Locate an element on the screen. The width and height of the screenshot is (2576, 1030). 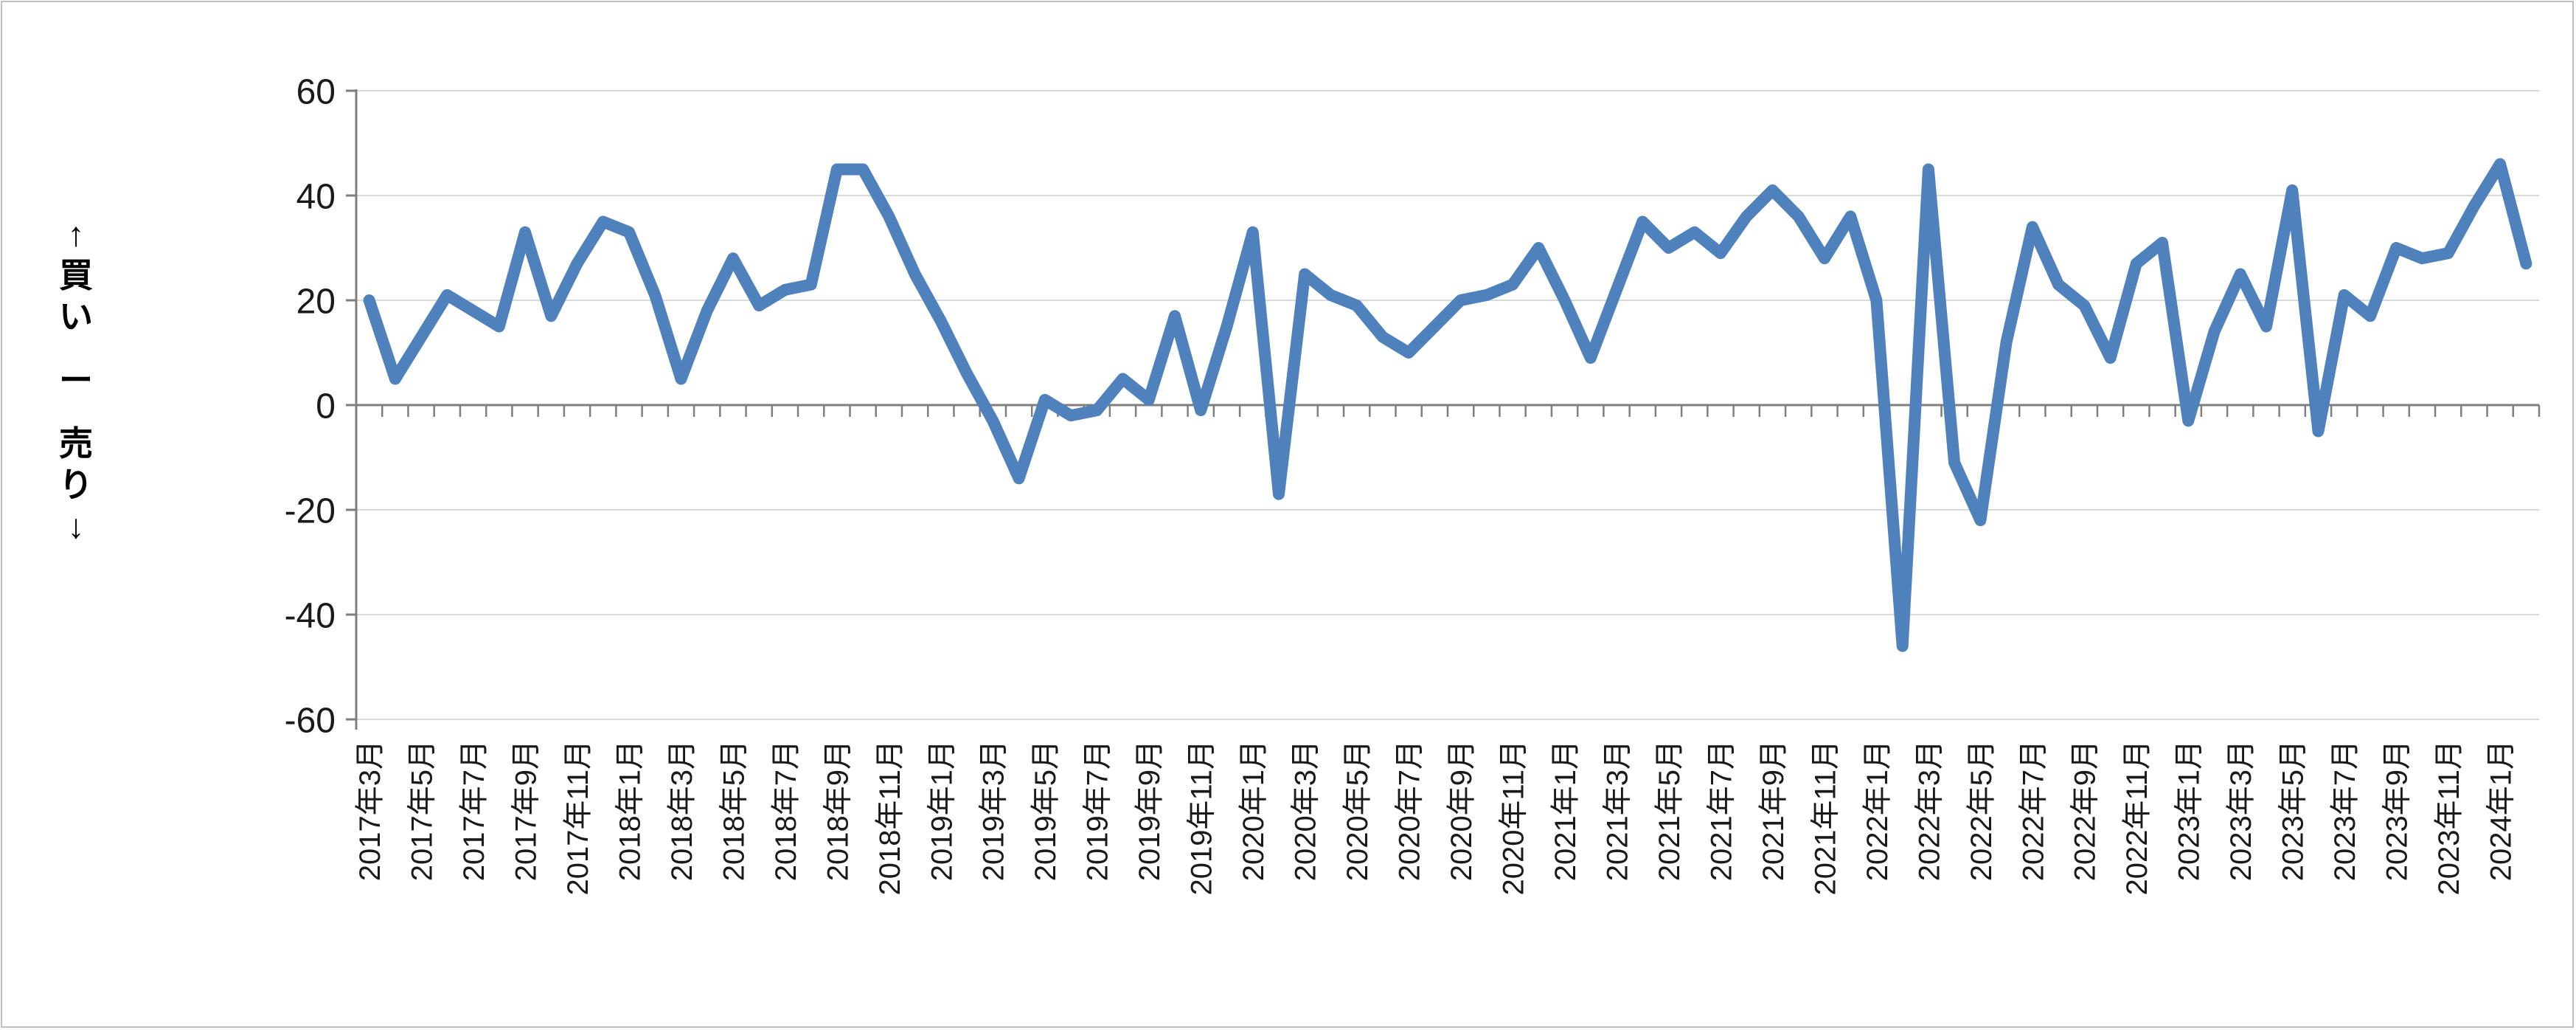
x-axis-zero-line is located at coordinates (1448, 410).